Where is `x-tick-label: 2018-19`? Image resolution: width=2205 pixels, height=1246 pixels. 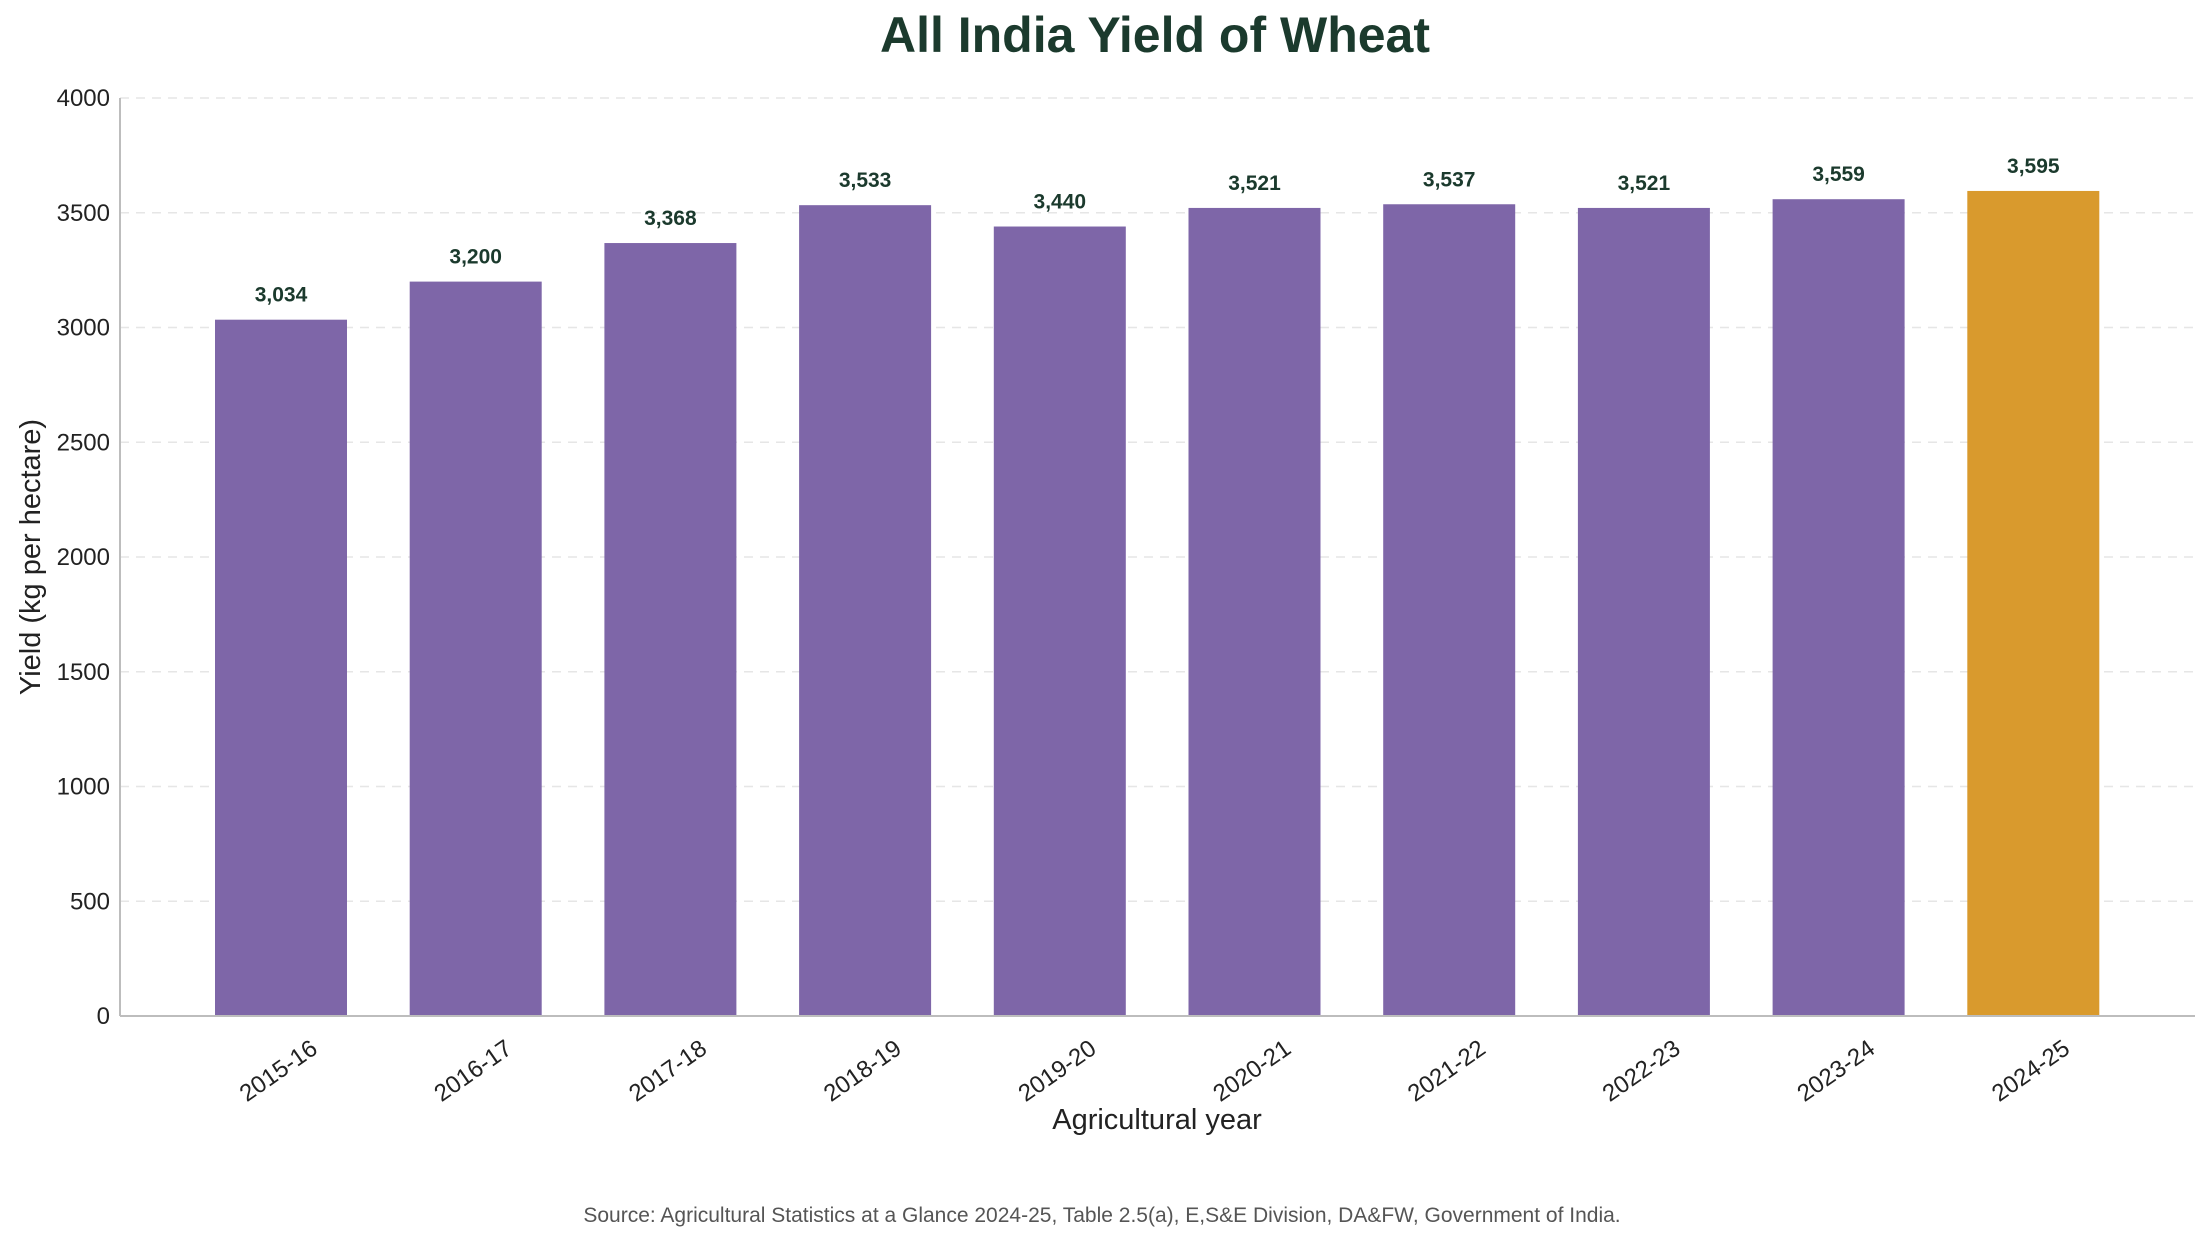
x-tick-label: 2018-19 is located at coordinates (863, 1071).